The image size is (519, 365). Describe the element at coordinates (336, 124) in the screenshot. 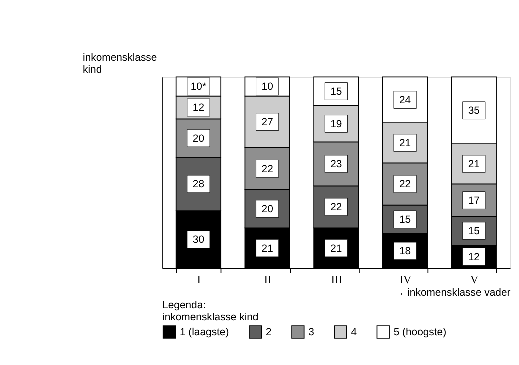

I see `data-label: 19` at that location.